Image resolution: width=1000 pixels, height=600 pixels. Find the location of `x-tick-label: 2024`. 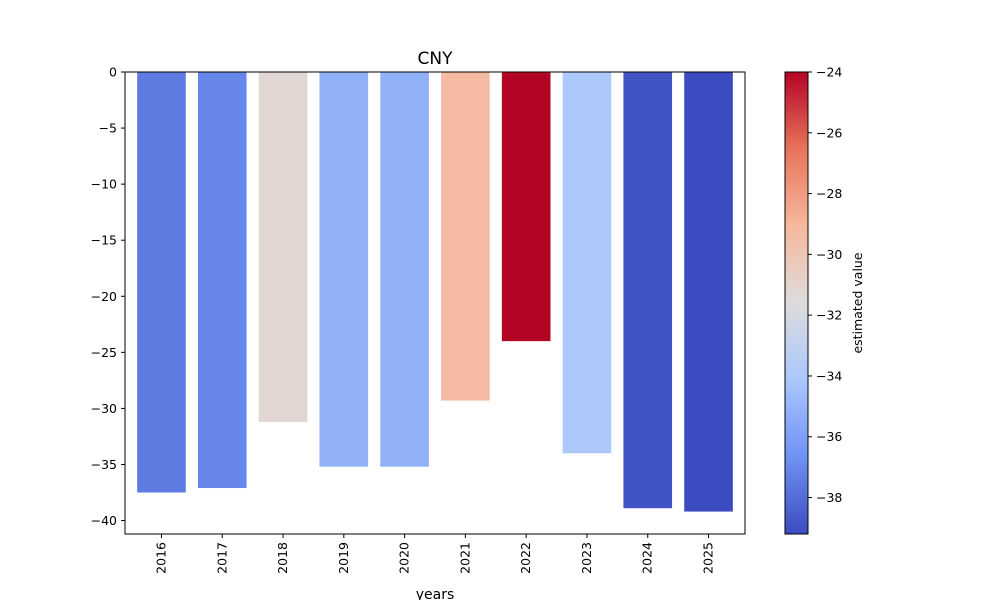

x-tick-label: 2024 is located at coordinates (647, 558).